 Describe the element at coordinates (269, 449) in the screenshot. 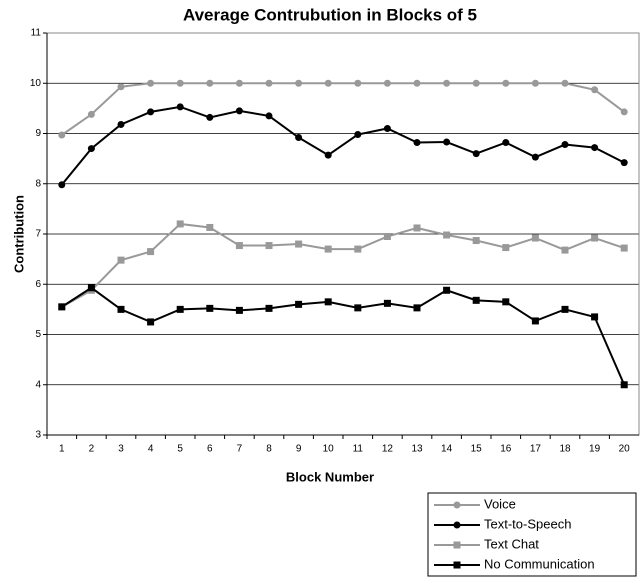

I see `x-tick-label: 8` at that location.